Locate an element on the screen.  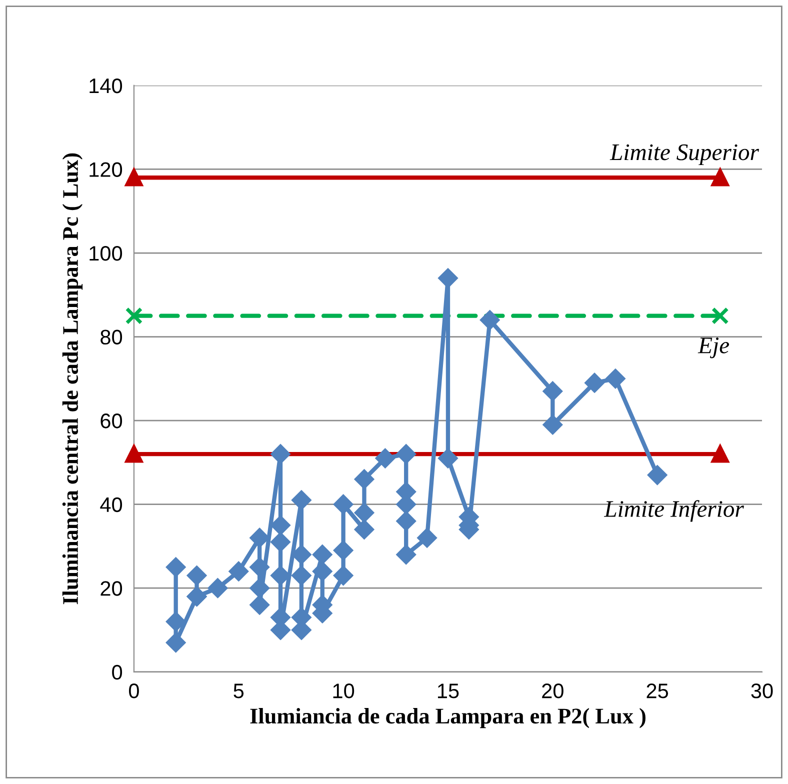
y-tick-label: 60 is located at coordinates (111, 421).